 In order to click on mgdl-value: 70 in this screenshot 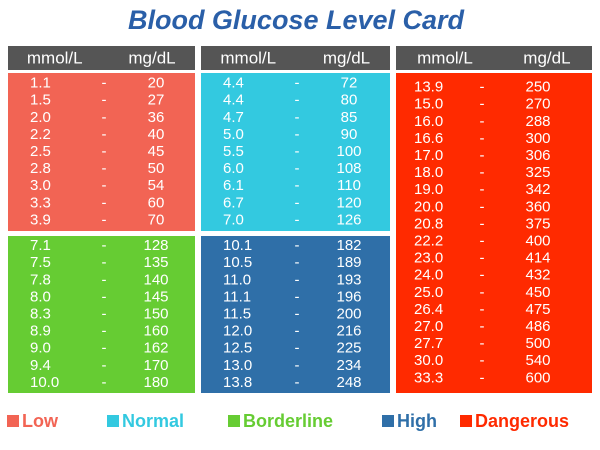, I will do `click(156, 219)`.